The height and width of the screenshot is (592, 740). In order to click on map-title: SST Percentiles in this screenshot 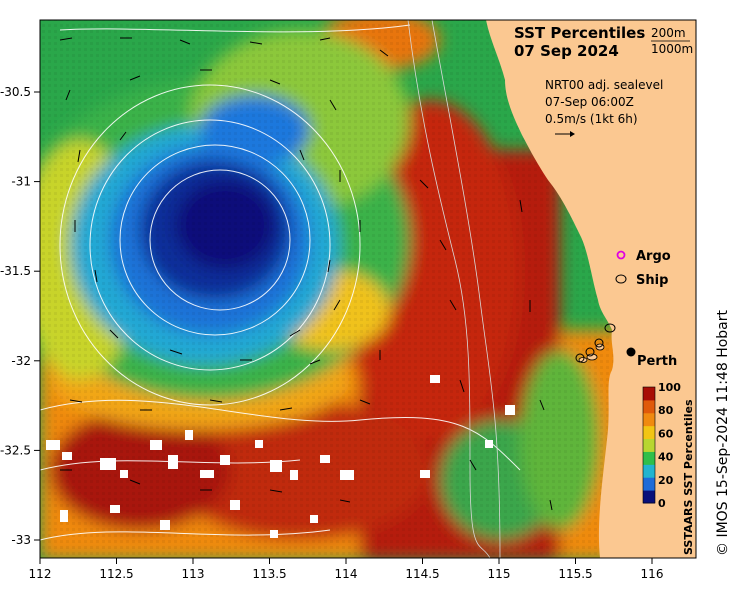, I will do `click(579, 33)`.